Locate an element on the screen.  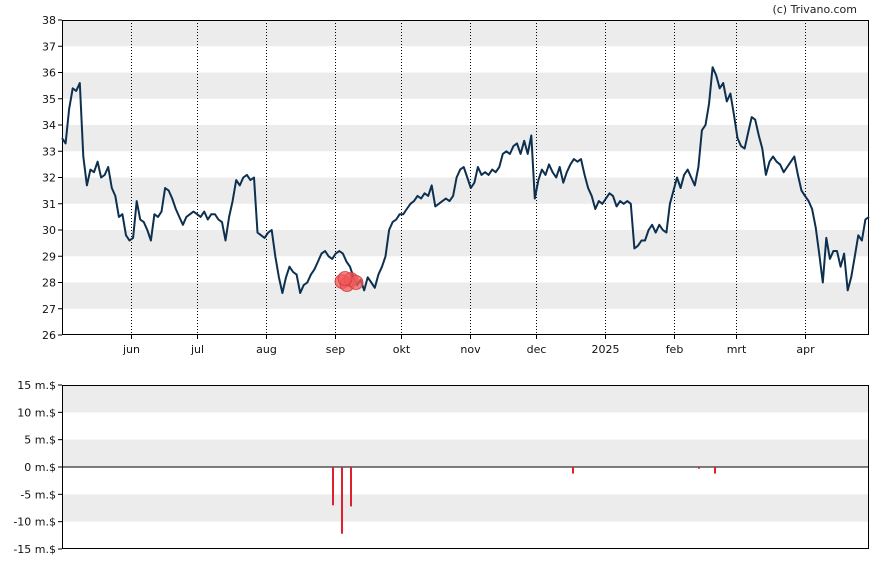
volume-y-tick-label: -15 m.$ is located at coordinates (34, 549).